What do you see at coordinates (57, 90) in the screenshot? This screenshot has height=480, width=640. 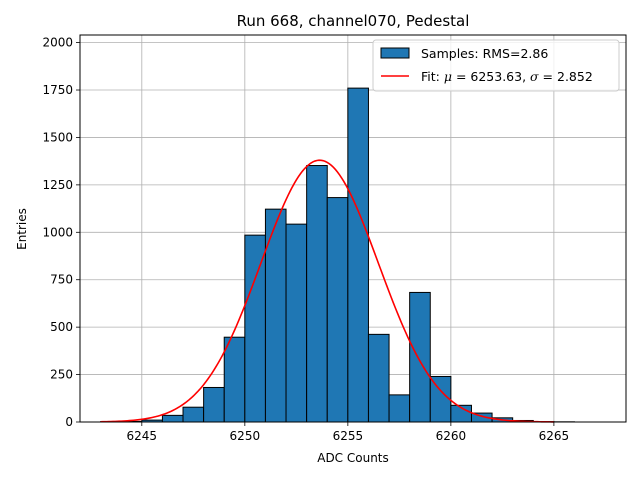 I see `y-tick-label: 1750` at bounding box center [57, 90].